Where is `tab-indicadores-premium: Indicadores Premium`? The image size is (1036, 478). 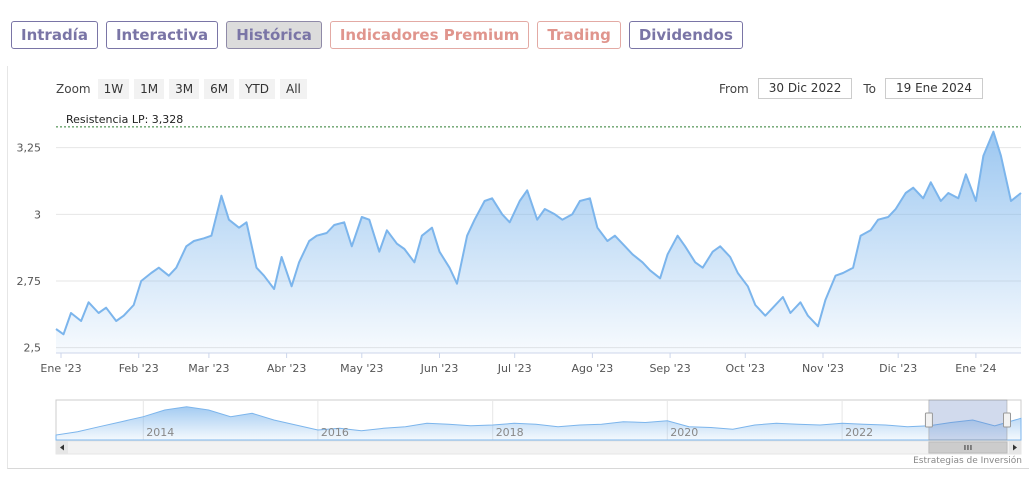
tab-indicadores-premium: Indicadores Premium is located at coordinates (429, 35).